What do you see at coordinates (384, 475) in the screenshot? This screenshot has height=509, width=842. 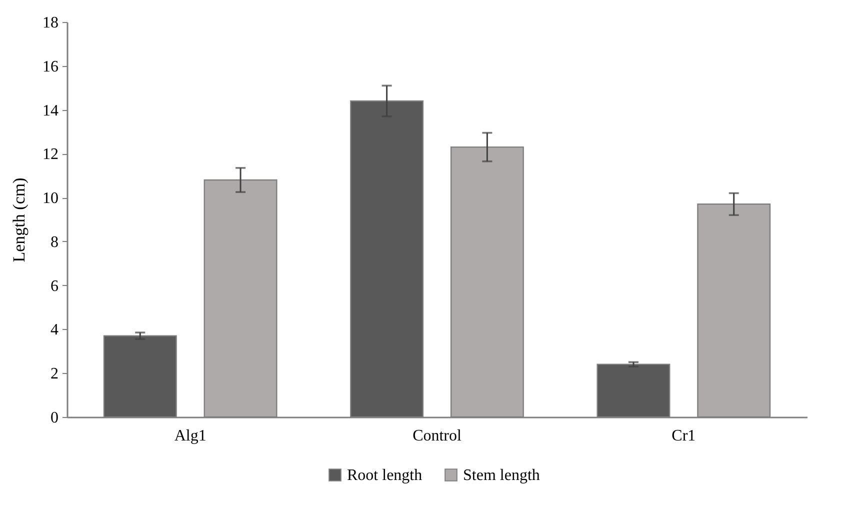 I see `legend-label: Root length` at bounding box center [384, 475].